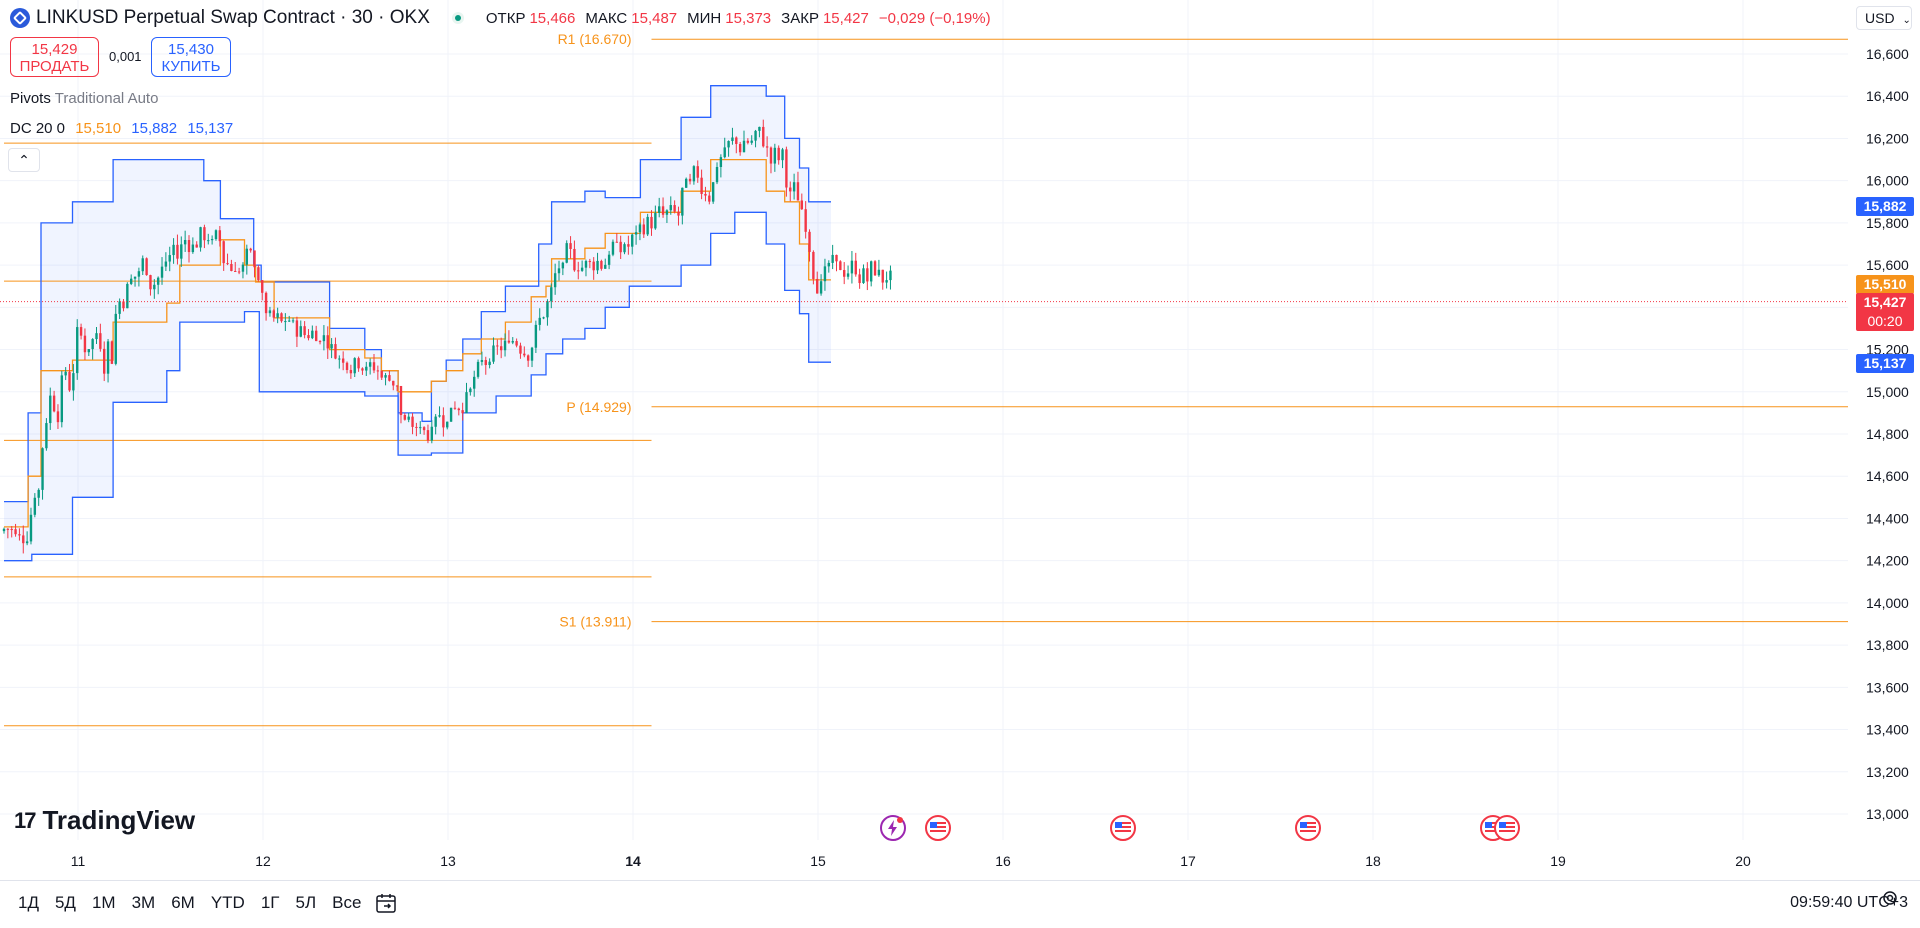 The image size is (1920, 928). Describe the element at coordinates (65, 902) in the screenshot. I see `range-button: 5Д` at that location.